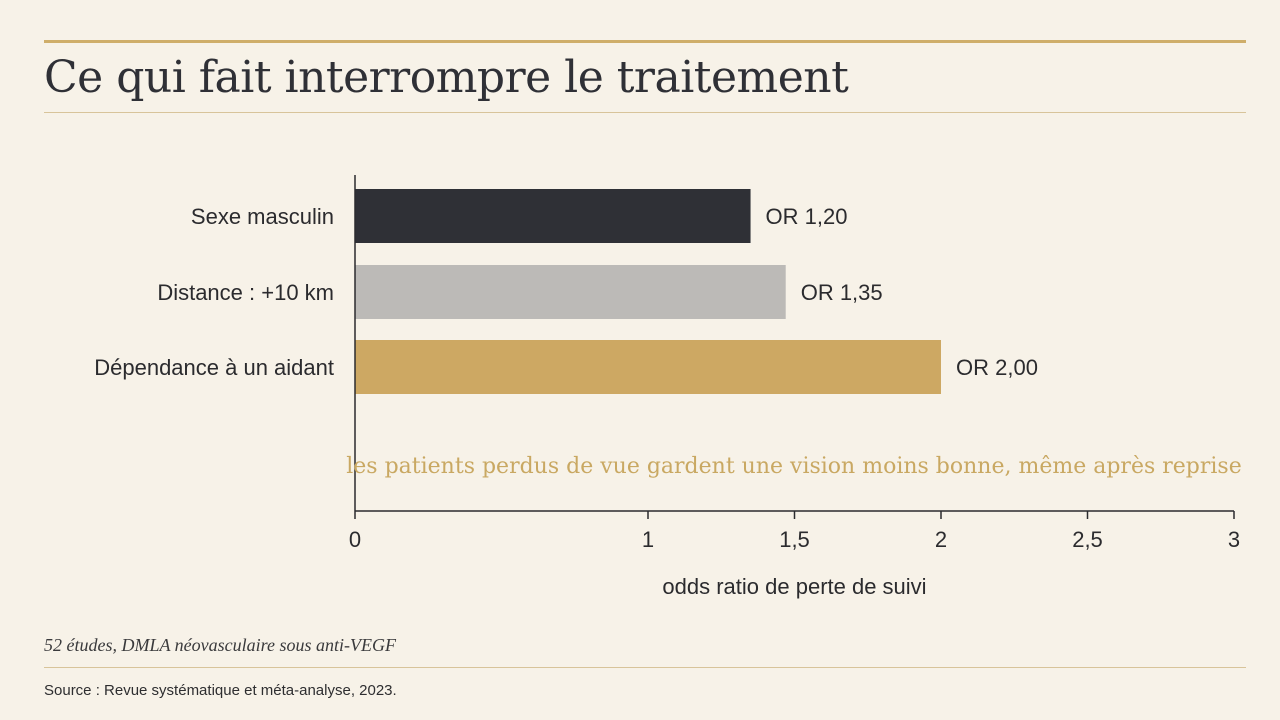 This screenshot has width=1280, height=720. I want to click on top-rule, so click(645, 41).